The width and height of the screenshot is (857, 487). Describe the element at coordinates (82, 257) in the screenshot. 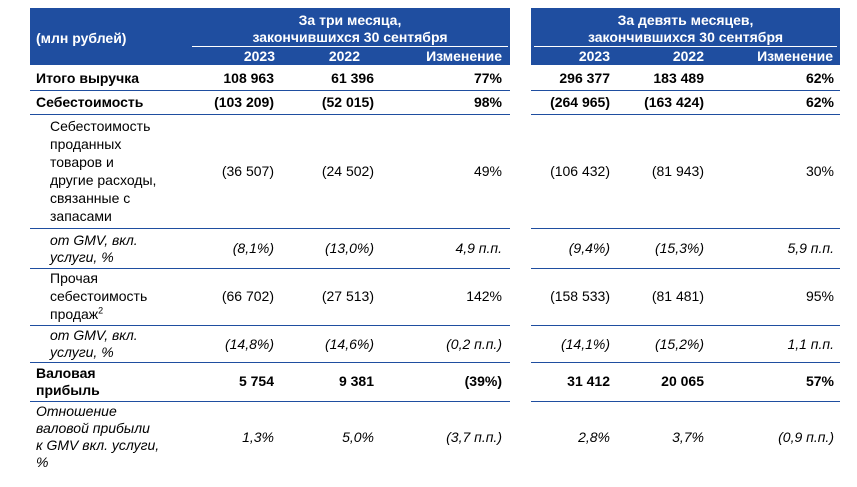

I see `row-label-cogs-gmv-2: услуги, %` at that location.